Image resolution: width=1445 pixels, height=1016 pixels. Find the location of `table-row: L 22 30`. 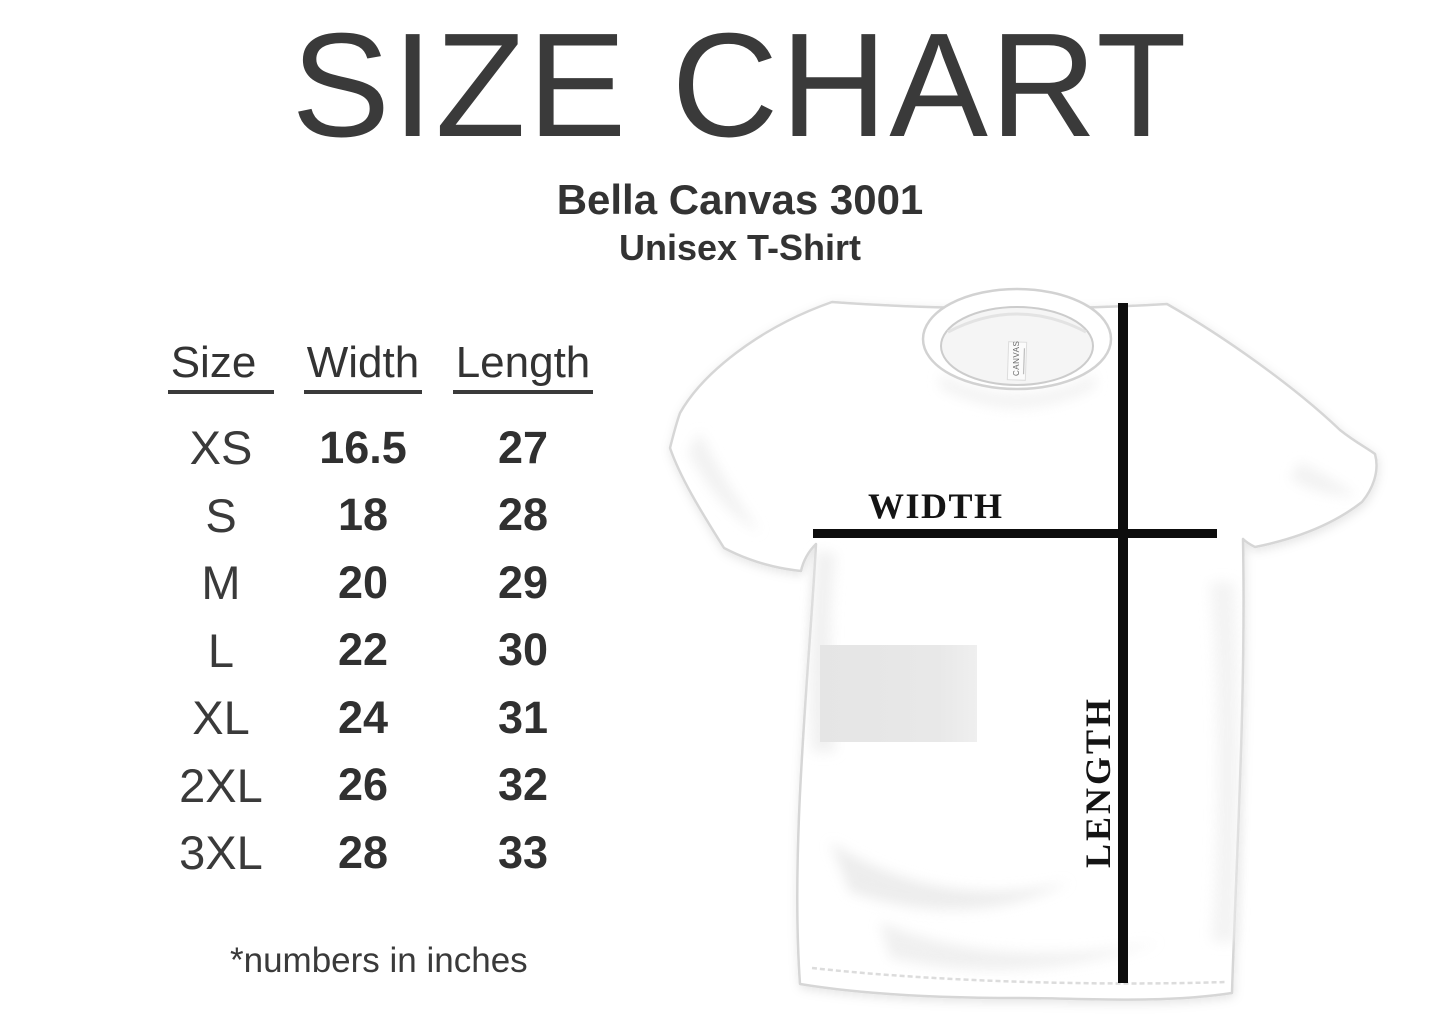

table-row: L 22 30 is located at coordinates (381, 651).